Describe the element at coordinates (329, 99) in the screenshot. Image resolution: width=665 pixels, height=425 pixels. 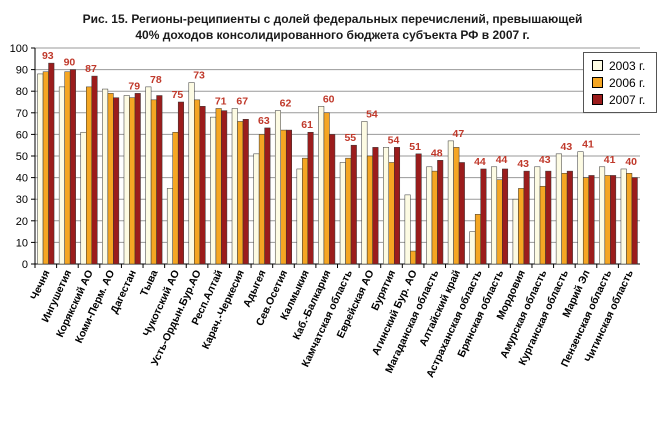
I see `data-label-2007: 60` at that location.